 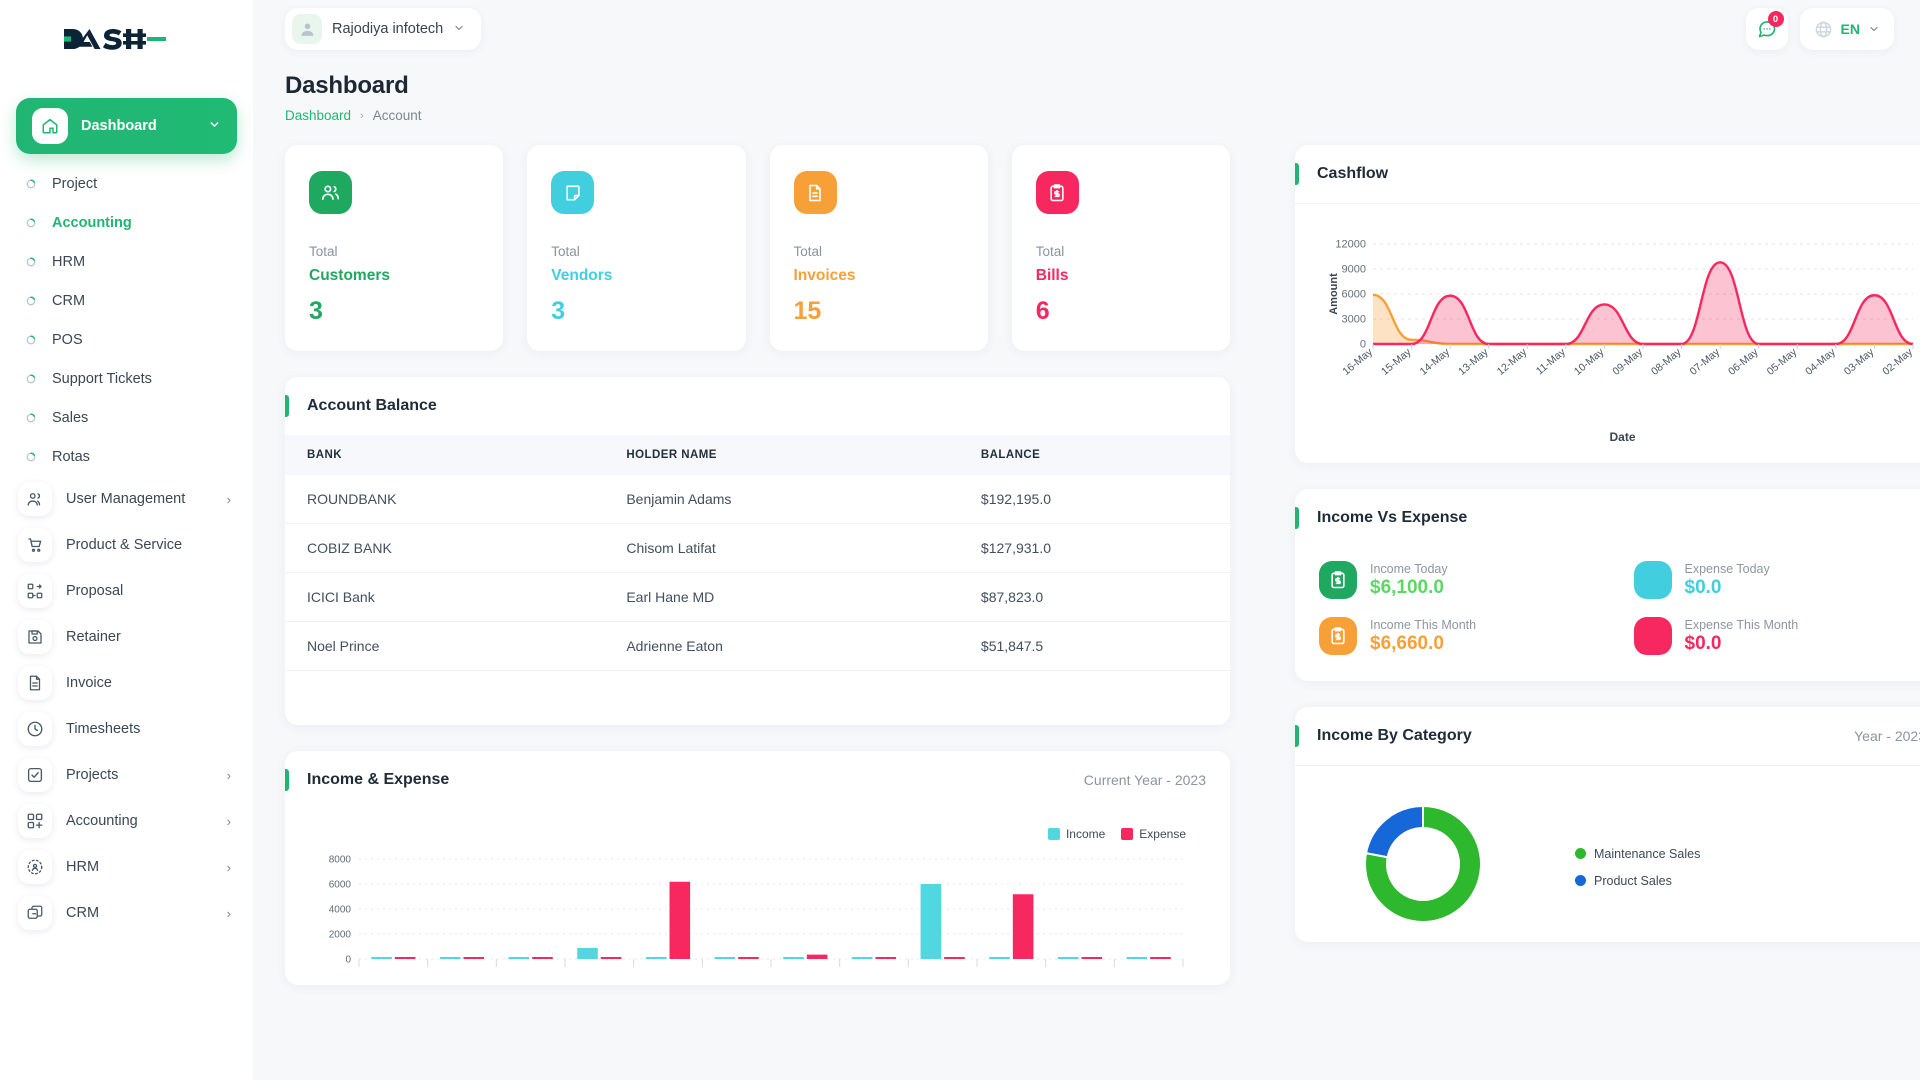 I want to click on users-icon, so click(x=35, y=499).